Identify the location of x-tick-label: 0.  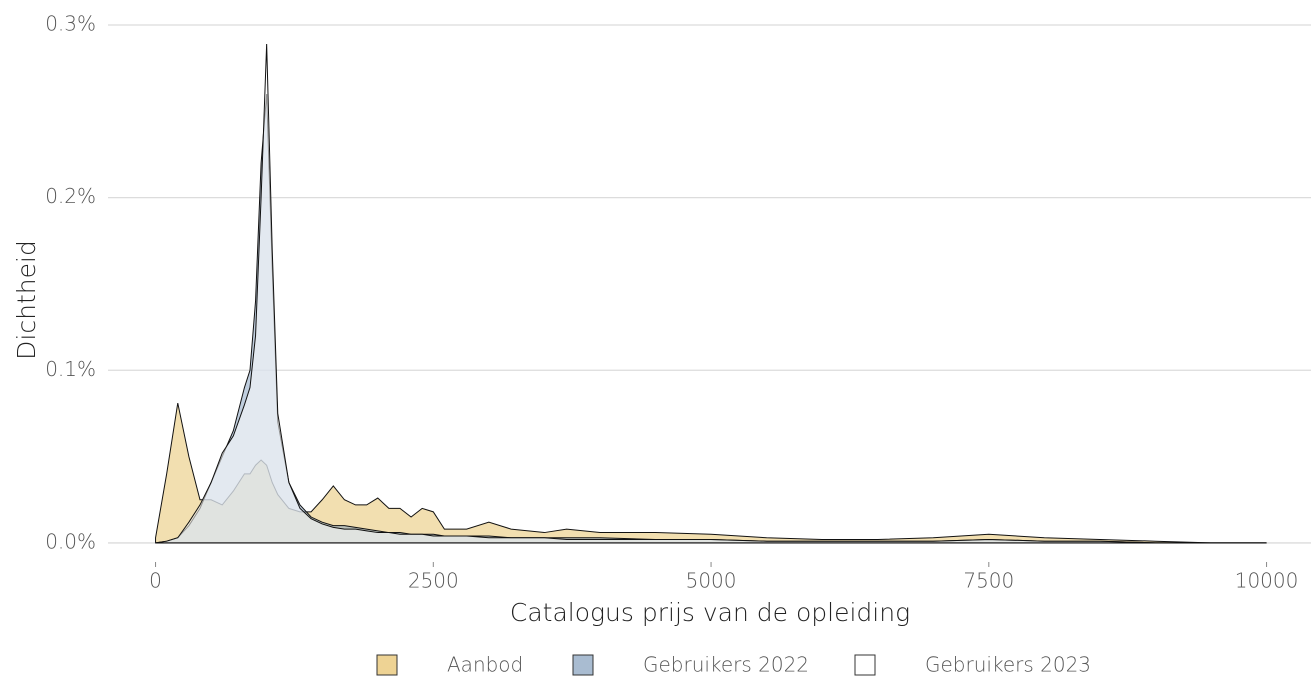
(155, 581).